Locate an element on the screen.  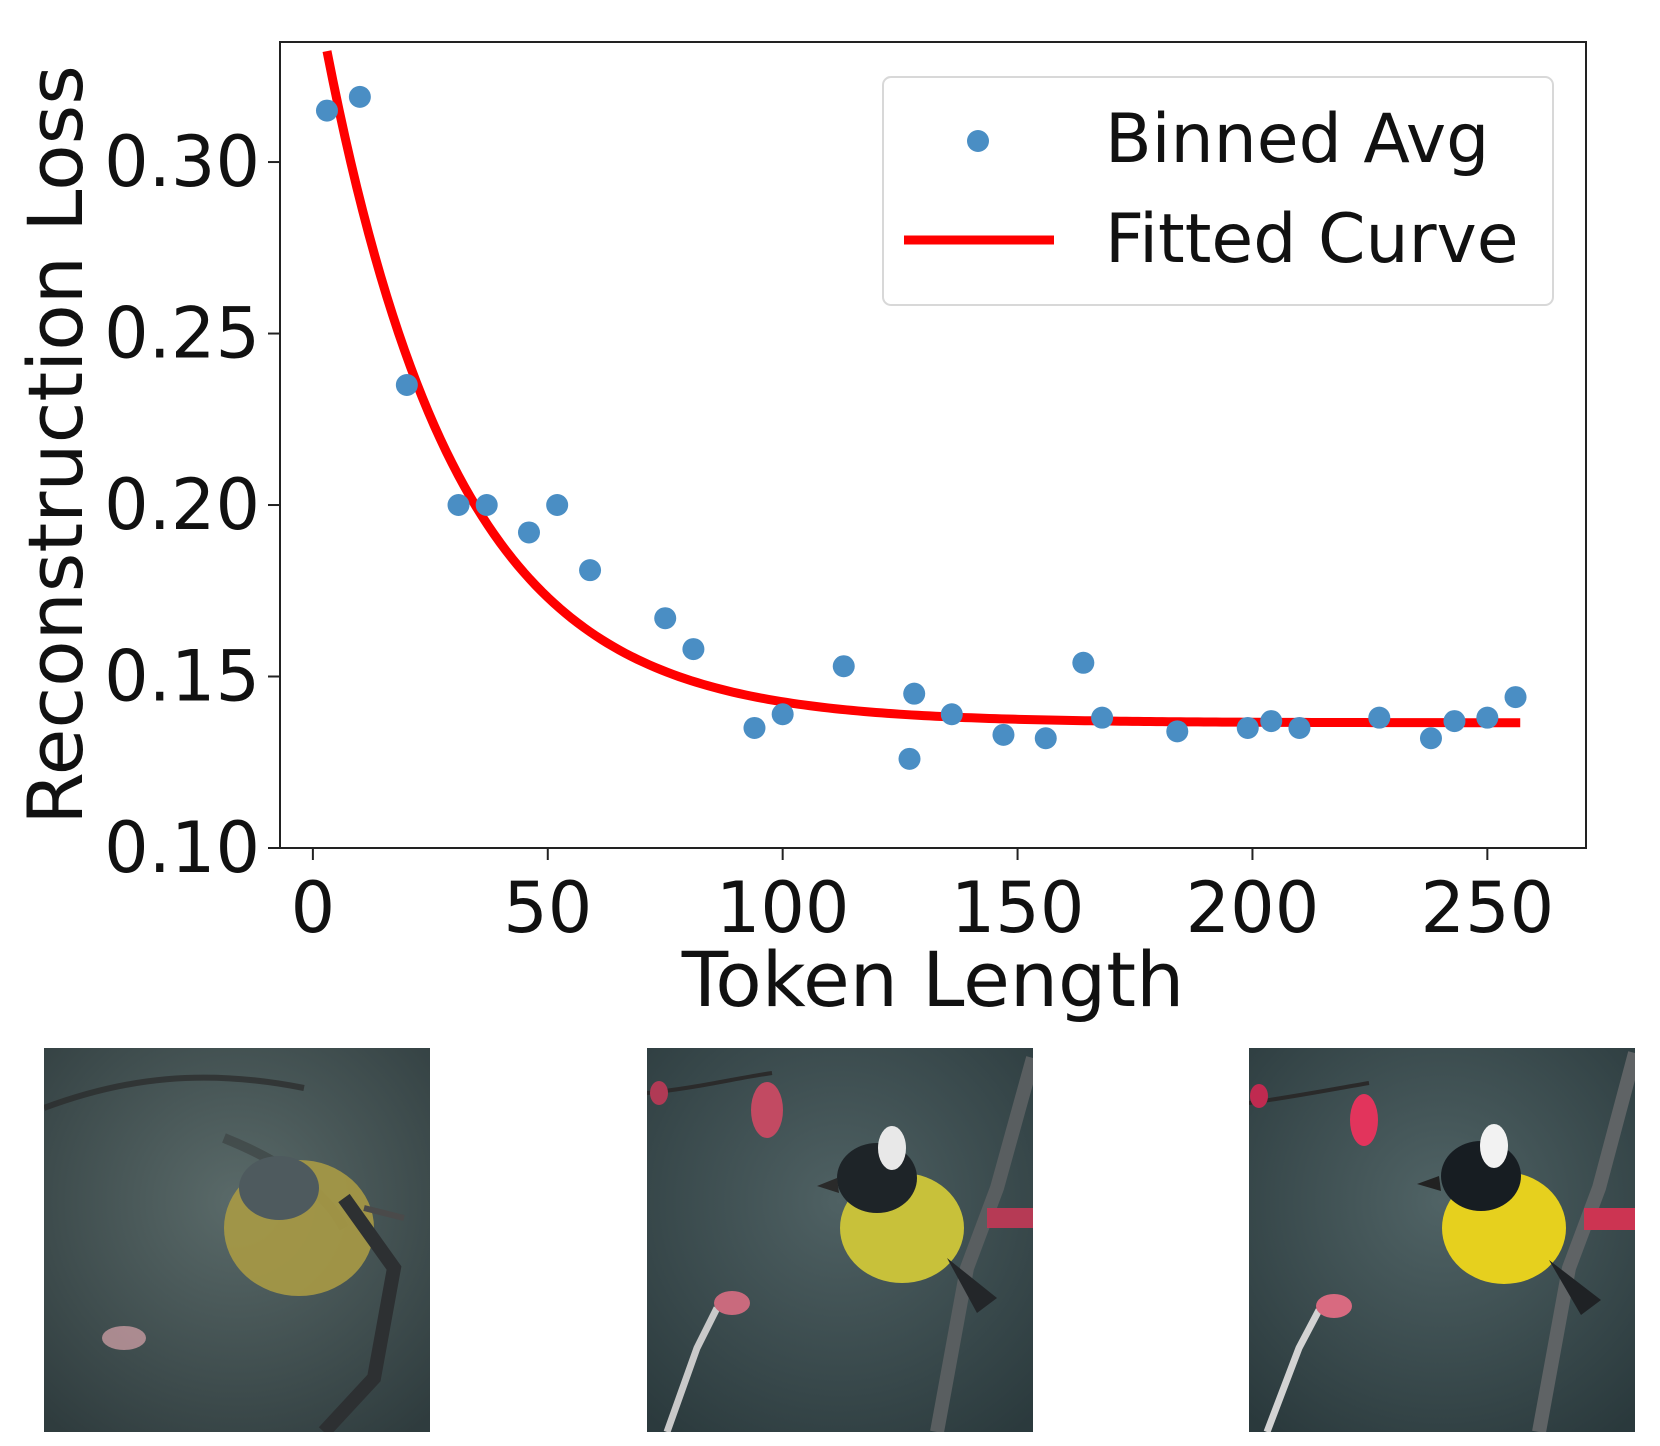
y-tick-label: 0.30 is located at coordinates (182, 162).